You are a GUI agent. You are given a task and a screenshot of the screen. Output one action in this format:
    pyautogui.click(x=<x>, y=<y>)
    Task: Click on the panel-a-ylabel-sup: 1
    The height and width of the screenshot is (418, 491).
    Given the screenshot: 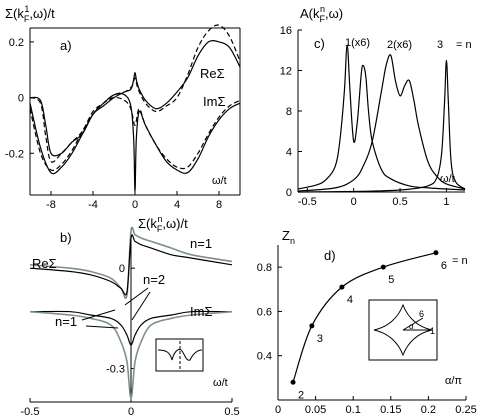 What is the action you would take?
    pyautogui.click(x=26, y=9)
    